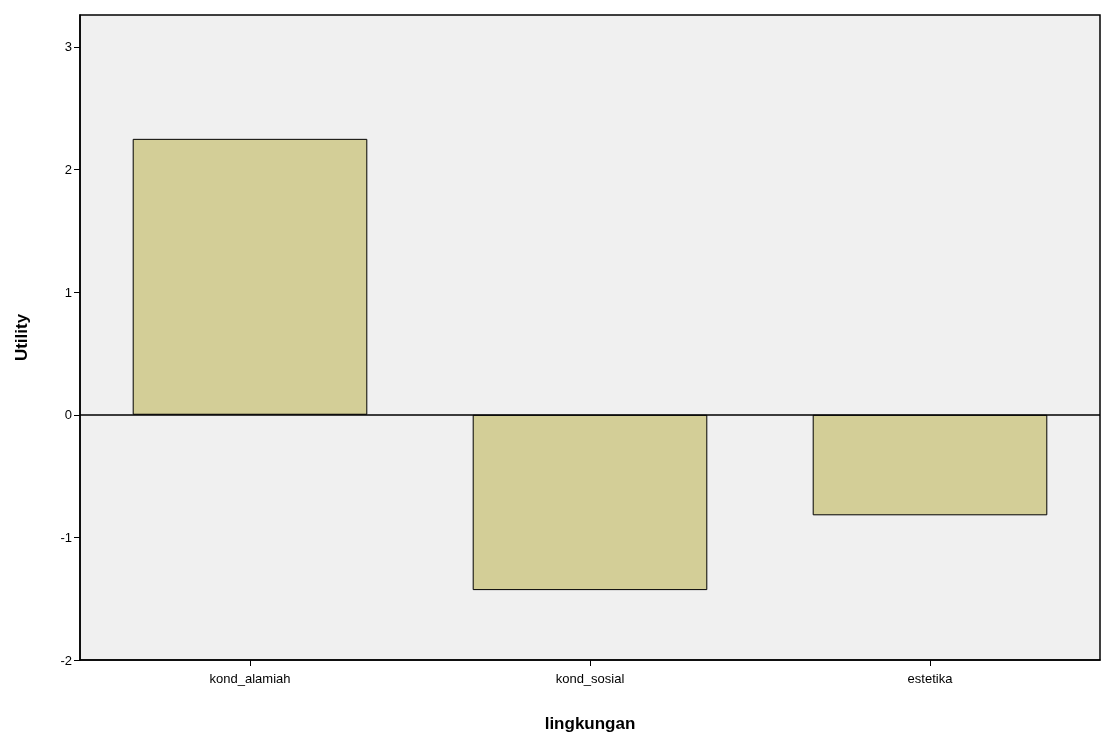  Describe the element at coordinates (930, 678) in the screenshot. I see `x-tick-label: estetika` at that location.